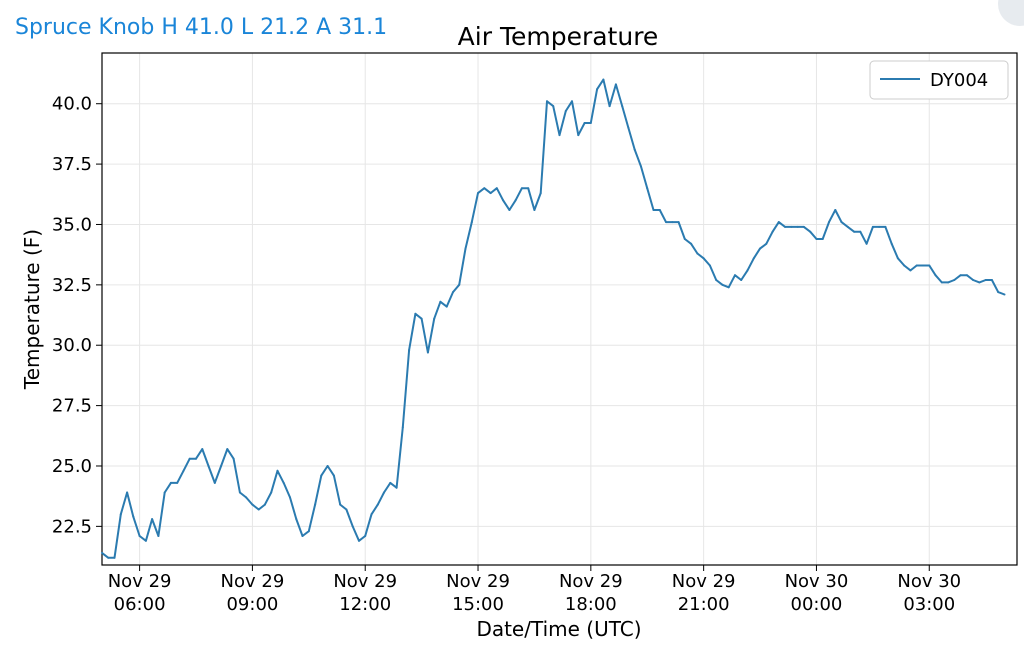 This screenshot has width=1024, height=654. Describe the element at coordinates (72, 164) in the screenshot. I see `y-tick-label: 37.5` at that location.